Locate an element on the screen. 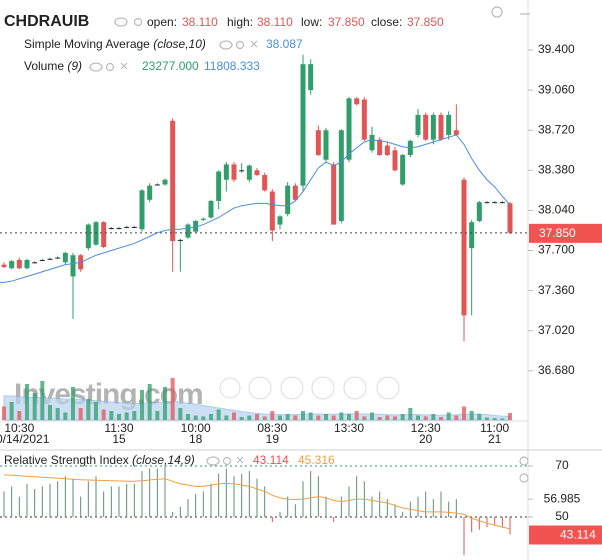 The image size is (602, 560). y-tick-label: 38.380 is located at coordinates (556, 169).